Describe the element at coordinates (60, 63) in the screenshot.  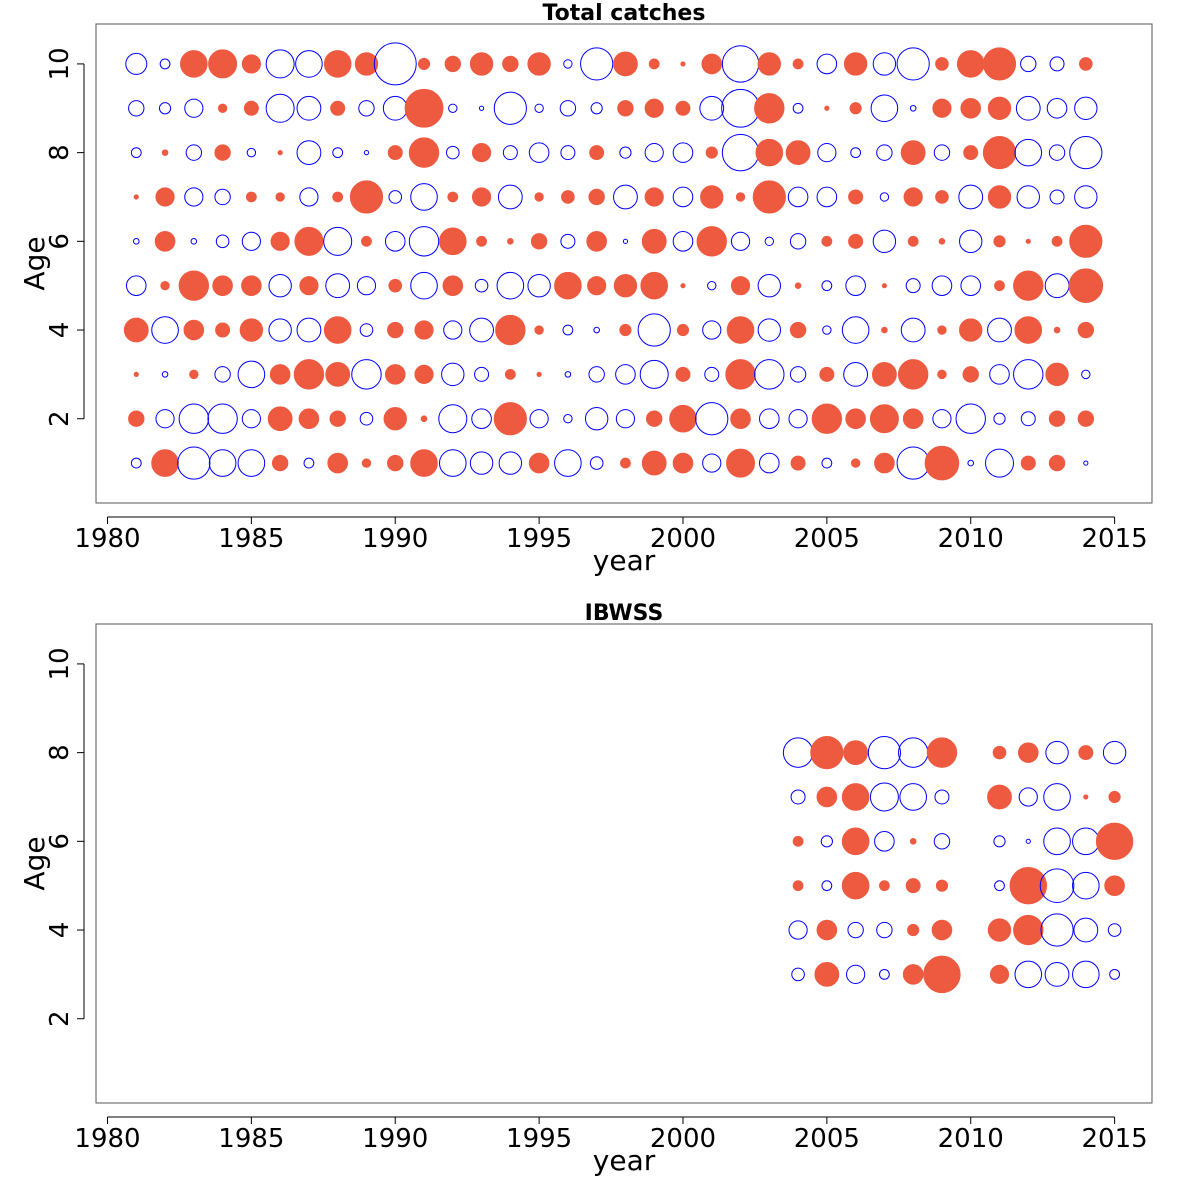
I see `y-tick-label: 10` at that location.